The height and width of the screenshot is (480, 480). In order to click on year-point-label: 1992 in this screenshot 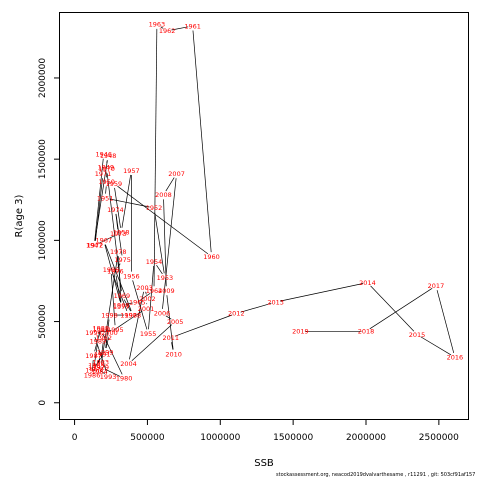, I will do `click(96, 367)`.